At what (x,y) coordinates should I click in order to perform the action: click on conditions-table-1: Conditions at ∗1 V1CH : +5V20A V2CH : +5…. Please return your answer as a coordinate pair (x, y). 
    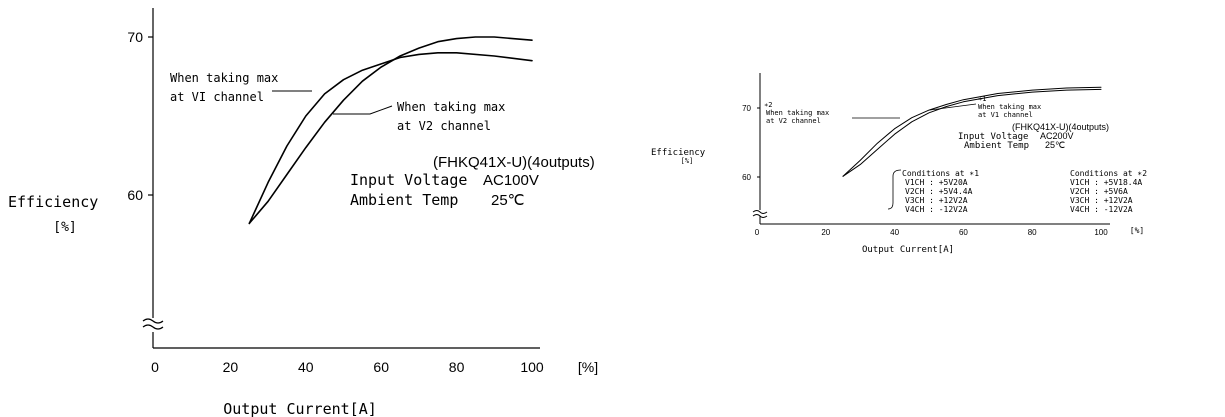
    Looking at the image, I should click on (940, 191).